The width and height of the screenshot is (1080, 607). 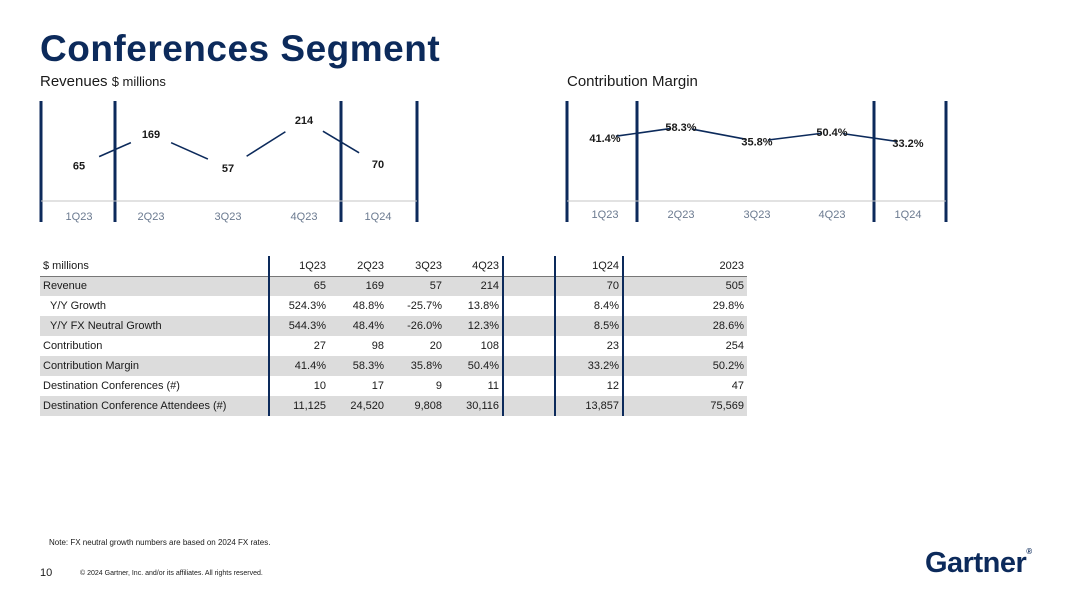 I want to click on table-cell: 11,125, so click(x=298, y=406).